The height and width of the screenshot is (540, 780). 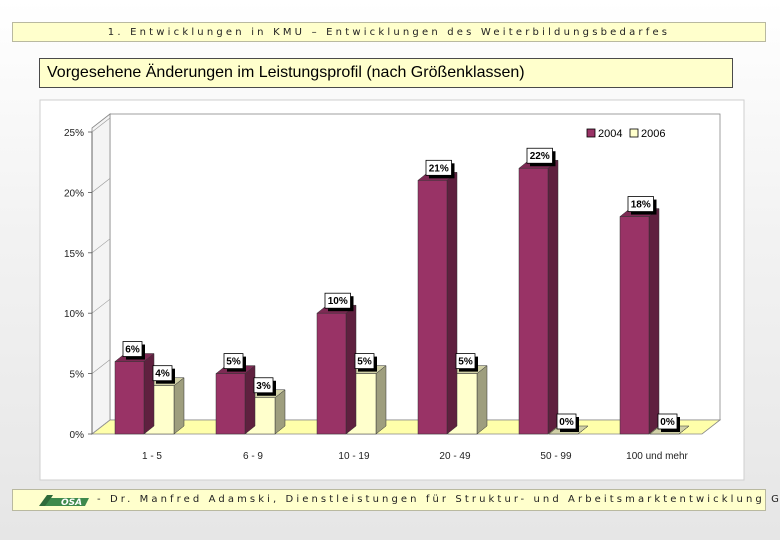 I want to click on legend-swatch-2004, so click(x=591, y=133).